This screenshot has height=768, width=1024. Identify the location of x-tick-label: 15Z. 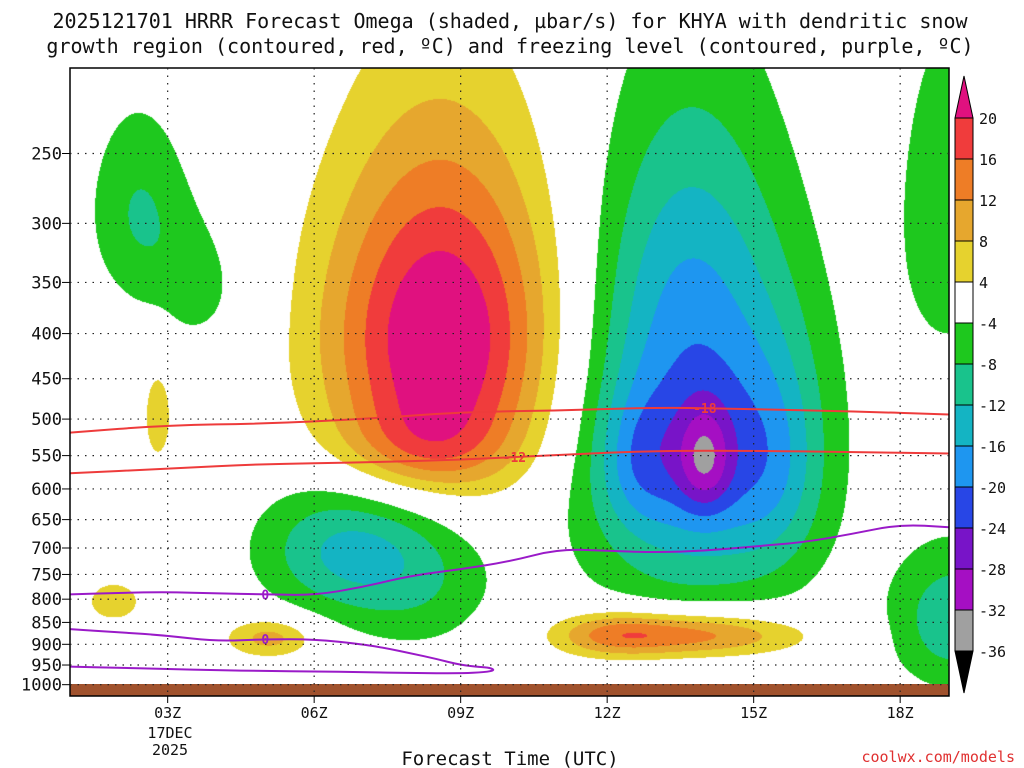
(753, 713).